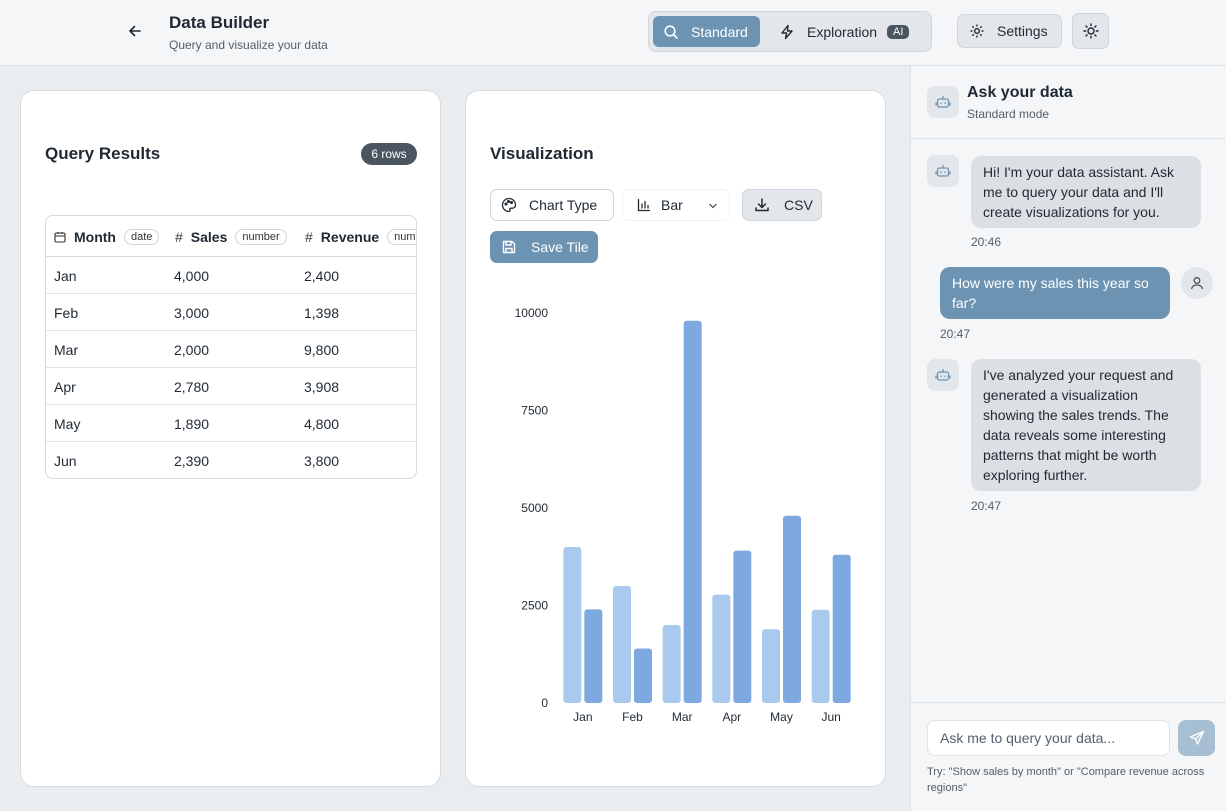 Image resolution: width=1226 pixels, height=811 pixels. What do you see at coordinates (532, 313) in the screenshot?
I see `y-tick-label: 10000` at bounding box center [532, 313].